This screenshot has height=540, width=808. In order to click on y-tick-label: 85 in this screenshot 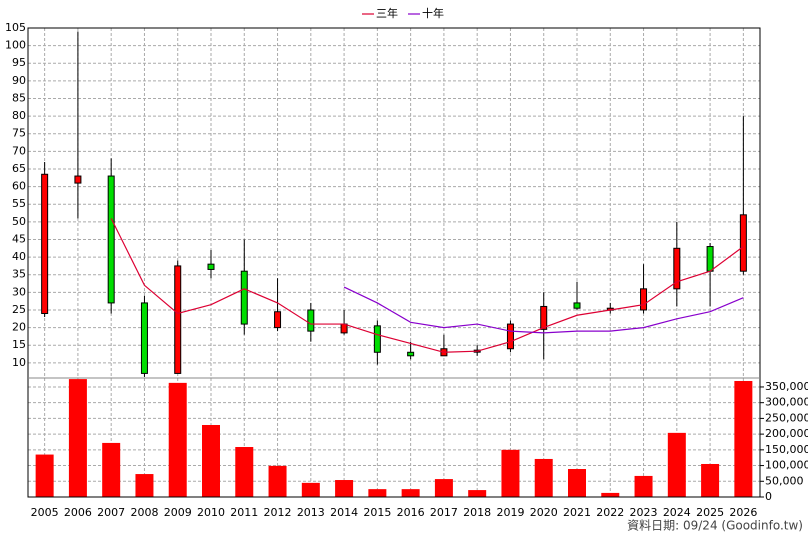, I will do `click(19, 97)`.